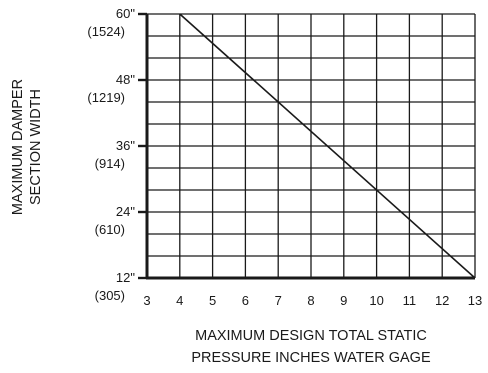 The width and height of the screenshot is (488, 373). Describe the element at coordinates (278, 300) in the screenshot. I see `x-tick-label: 7` at that location.